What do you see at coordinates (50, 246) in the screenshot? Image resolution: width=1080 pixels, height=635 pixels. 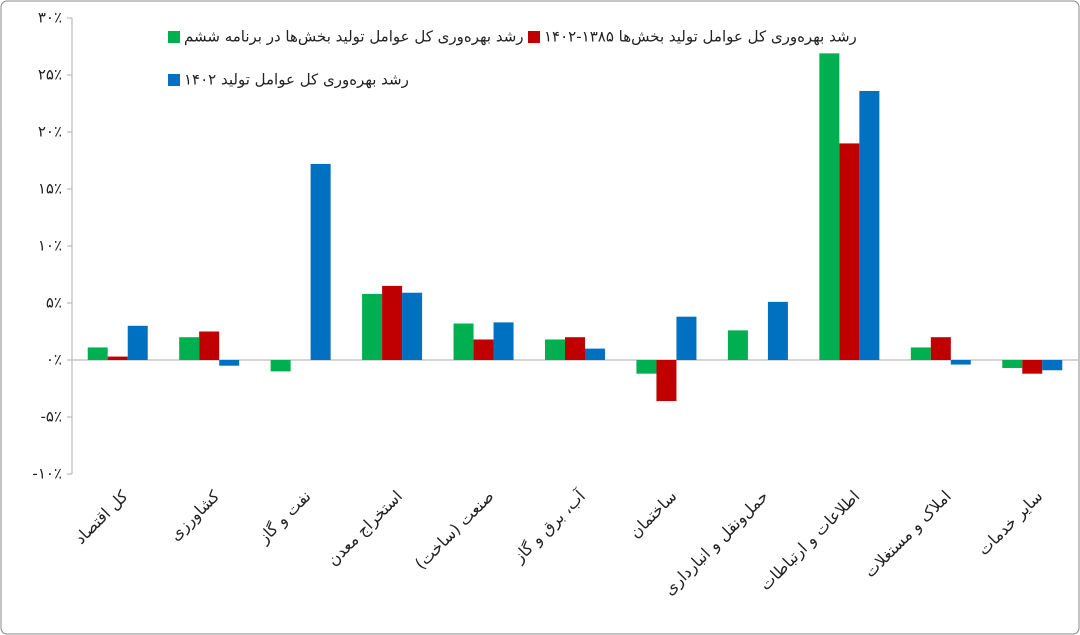 I see `y-tick-label: ۱۰٪` at bounding box center [50, 246].